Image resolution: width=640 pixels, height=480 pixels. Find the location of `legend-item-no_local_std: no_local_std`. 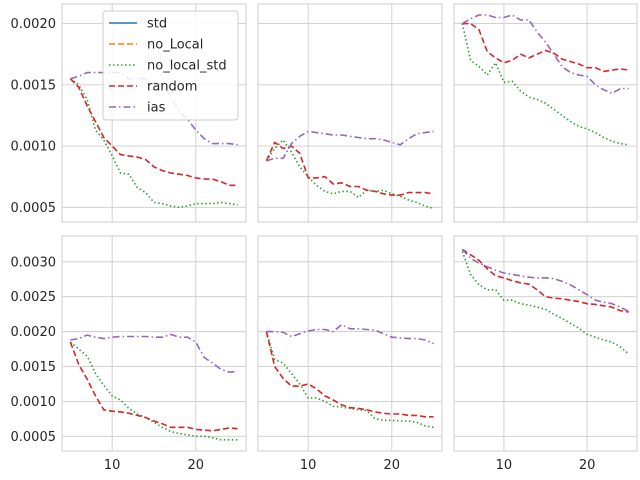

legend-item-no_local_std: no_local_std is located at coordinates (168, 66).